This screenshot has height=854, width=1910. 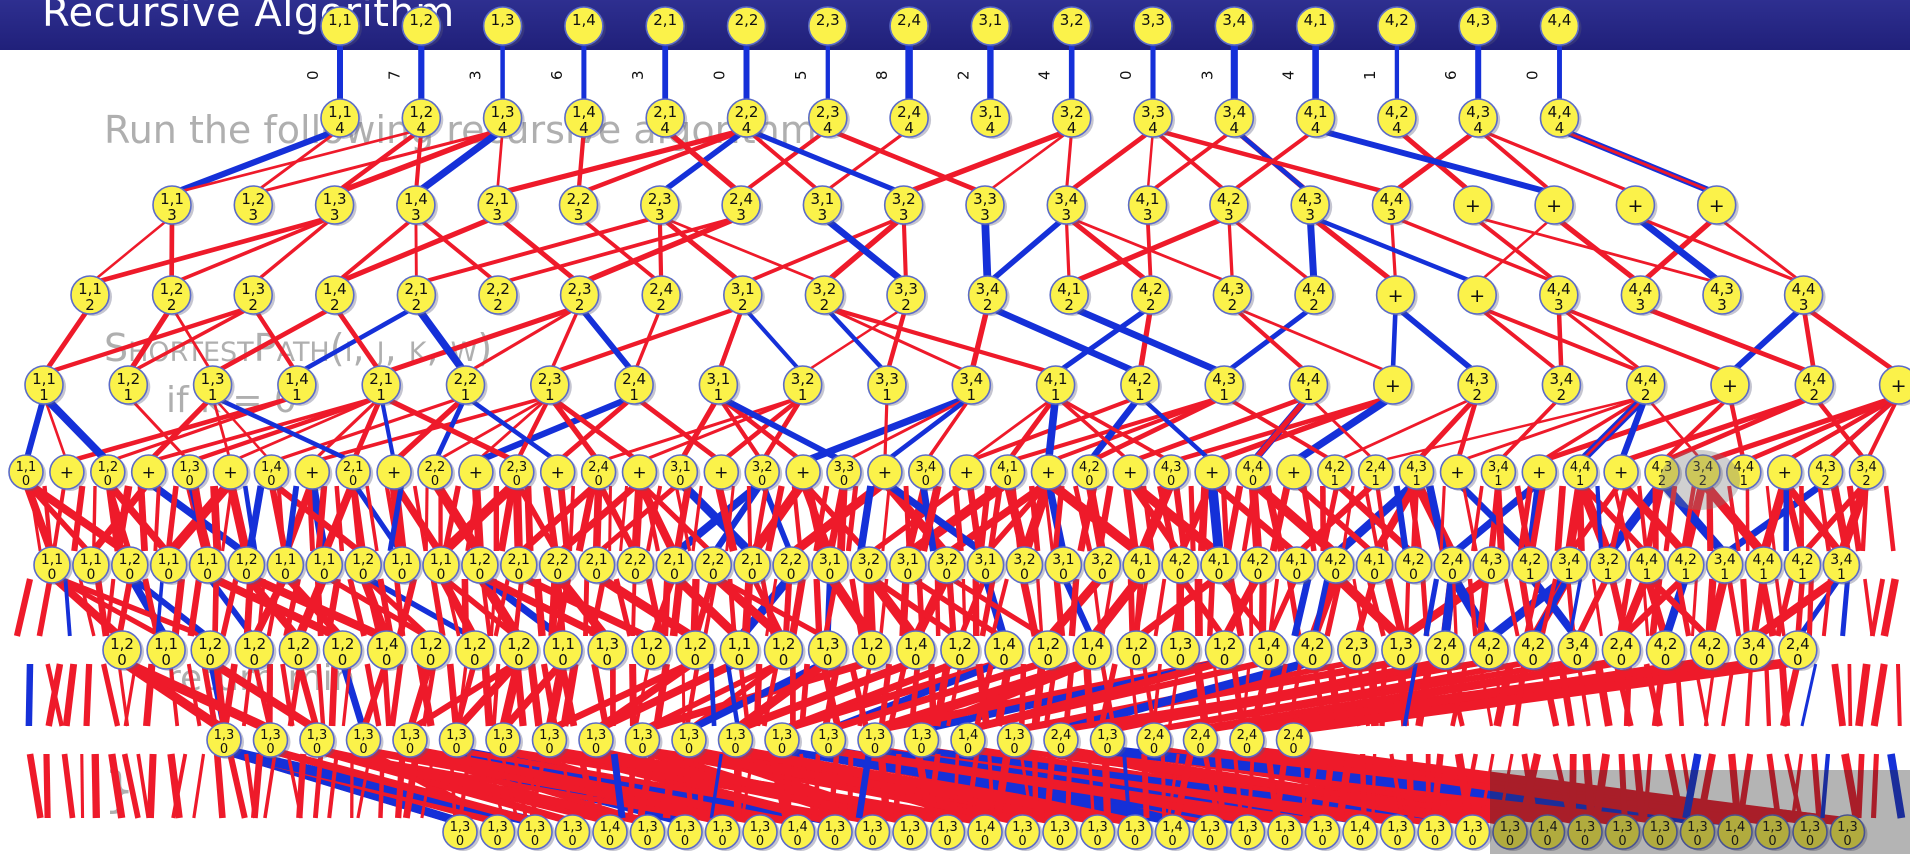 I want to click on tree-node: 3,33, so click(x=986, y=205).